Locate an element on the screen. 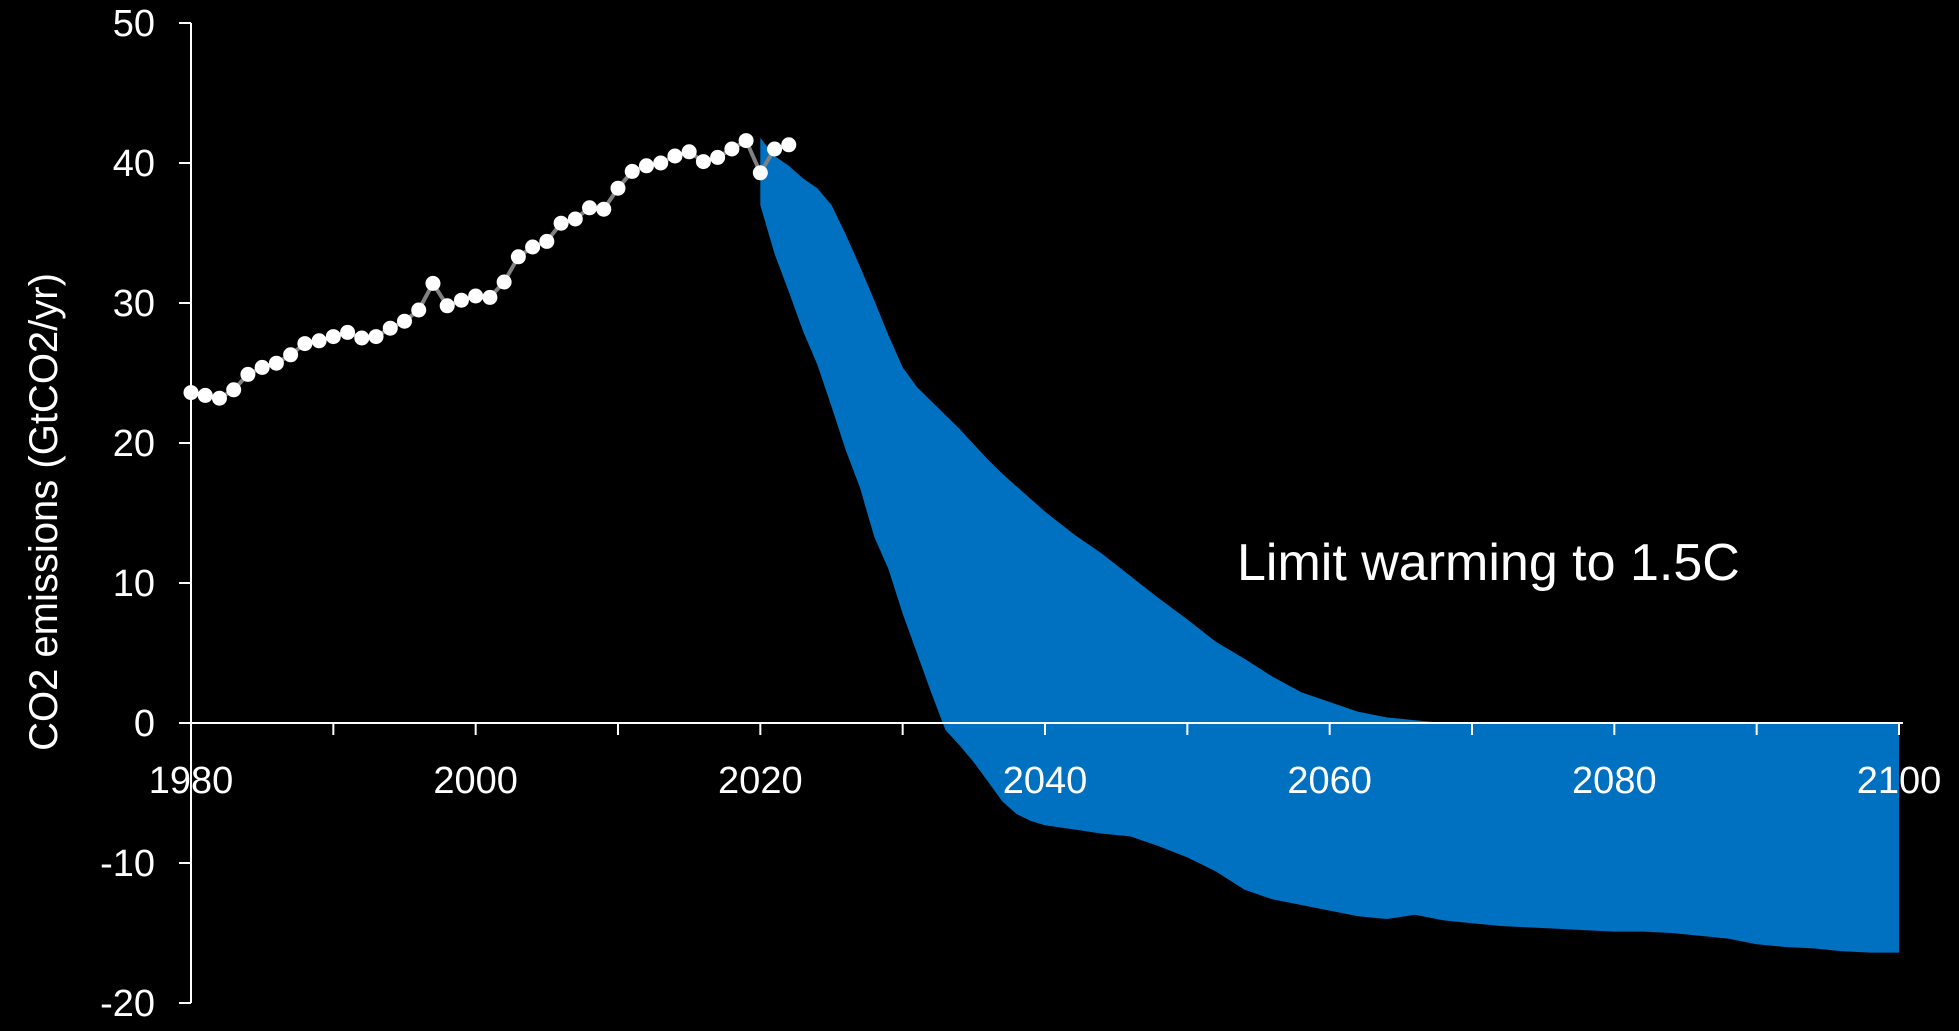 The image size is (1959, 1031). historical-series-layer is located at coordinates (490, 269).